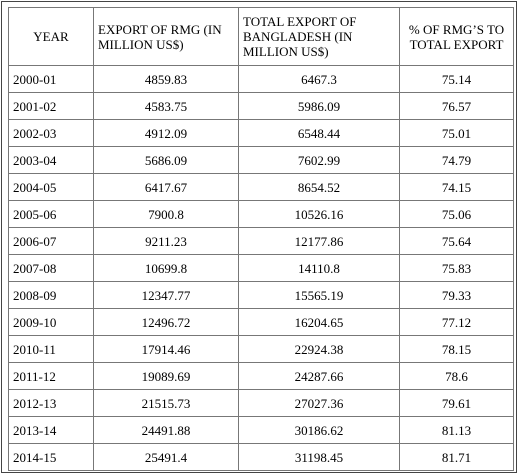 The image size is (518, 474). I want to click on year-cell: 2004-05, so click(51, 187).